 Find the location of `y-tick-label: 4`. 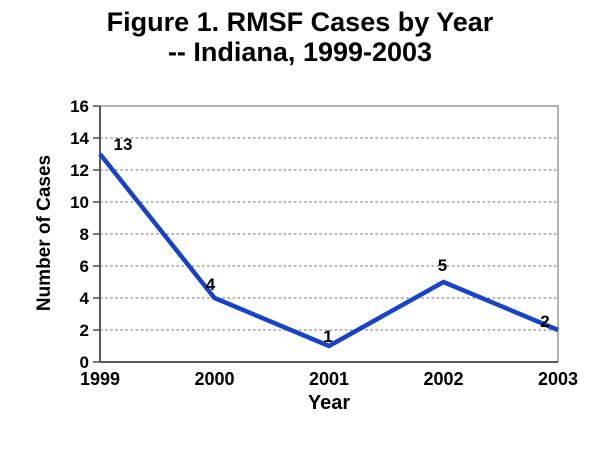

y-tick-label: 4 is located at coordinates (85, 298).